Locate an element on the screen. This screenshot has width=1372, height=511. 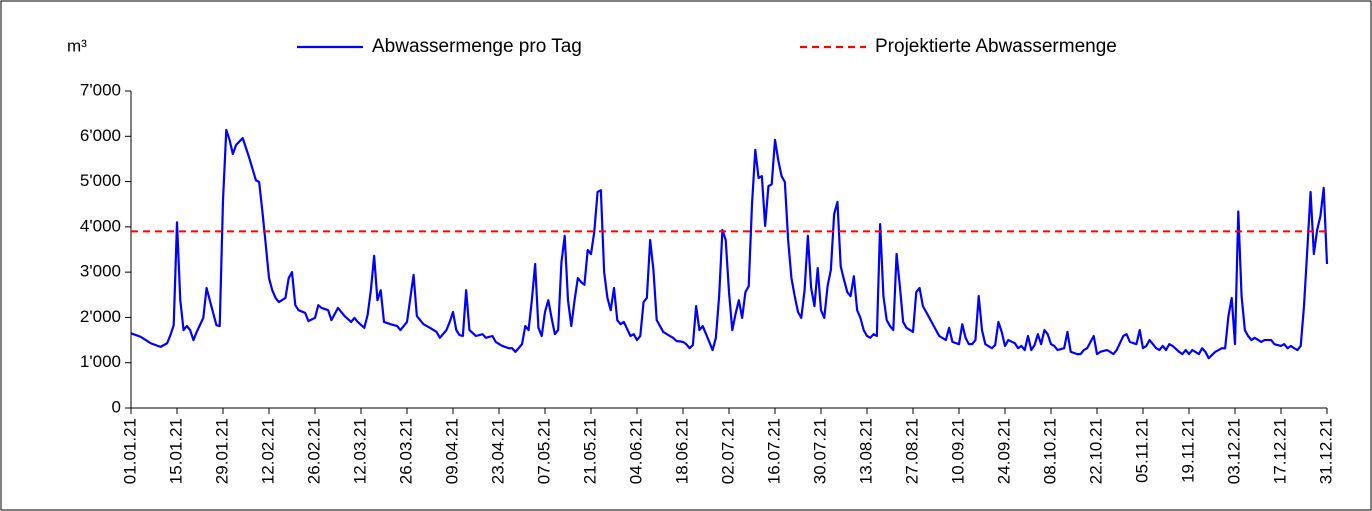
x-tick-label: 30.07.21 is located at coordinates (819, 451).